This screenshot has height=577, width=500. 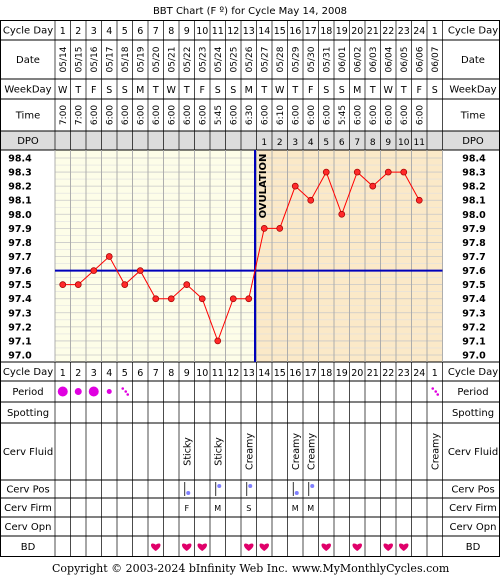 What do you see at coordinates (371, 568) in the screenshot?
I see `footer-site-link: www.MyMonthlyCycles.com` at bounding box center [371, 568].